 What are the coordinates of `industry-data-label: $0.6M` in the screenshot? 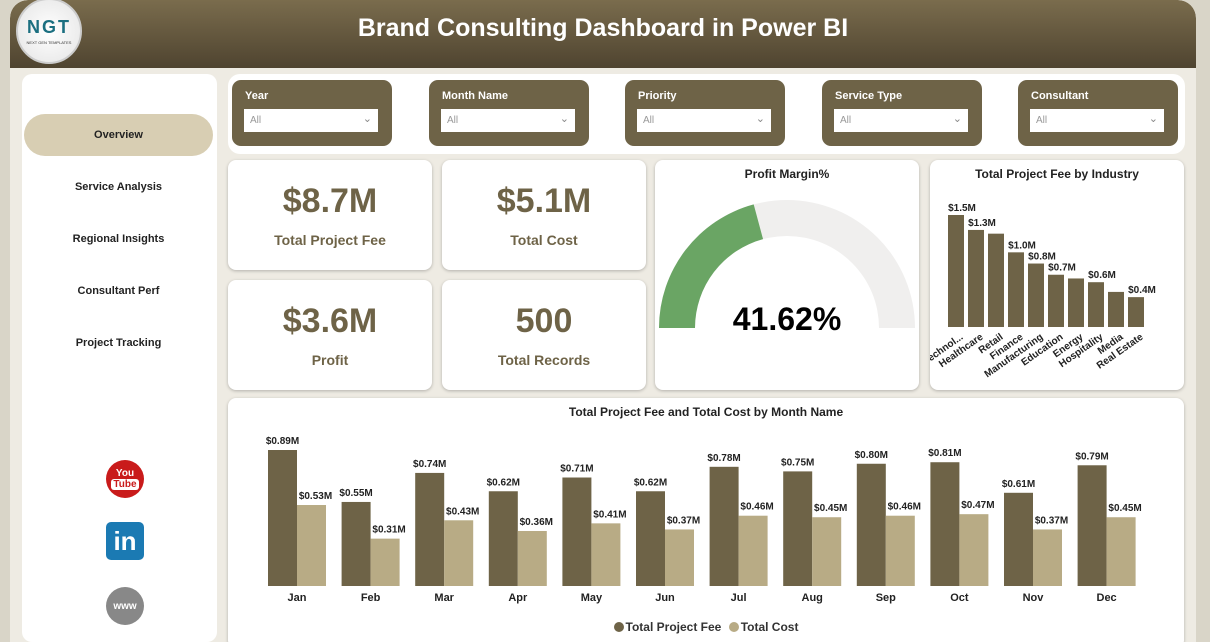 It's located at (1102, 275).